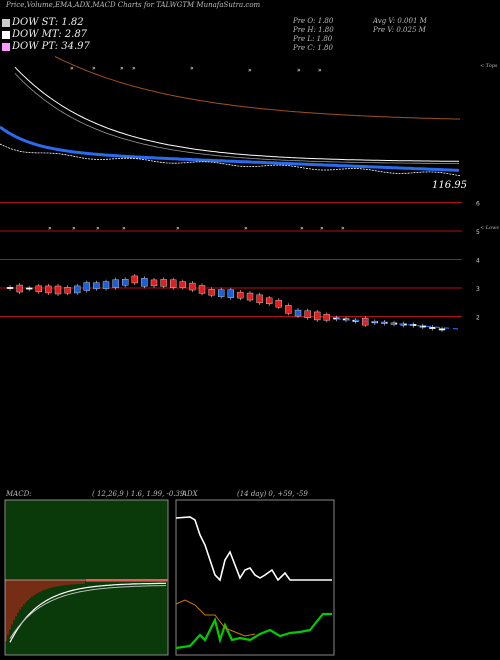  Describe the element at coordinates (250, 70) in the screenshot. I see `swing-marker-5: »` at that location.